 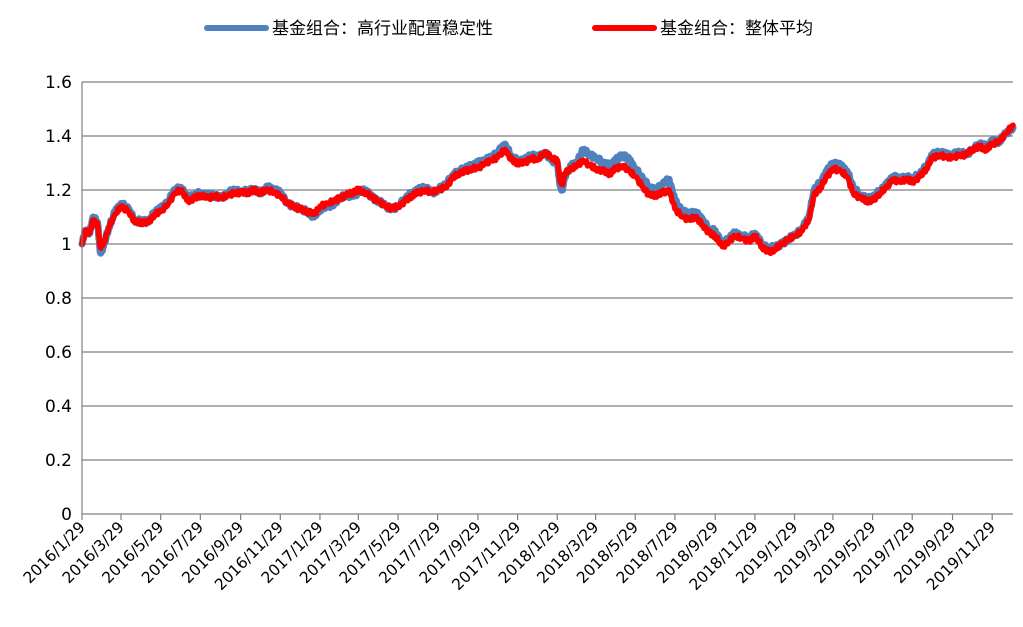 What do you see at coordinates (508, 29) in the screenshot?
I see `chart-legend: 基金组合：高行业配置稳定性 基金组合：整体平均` at bounding box center [508, 29].